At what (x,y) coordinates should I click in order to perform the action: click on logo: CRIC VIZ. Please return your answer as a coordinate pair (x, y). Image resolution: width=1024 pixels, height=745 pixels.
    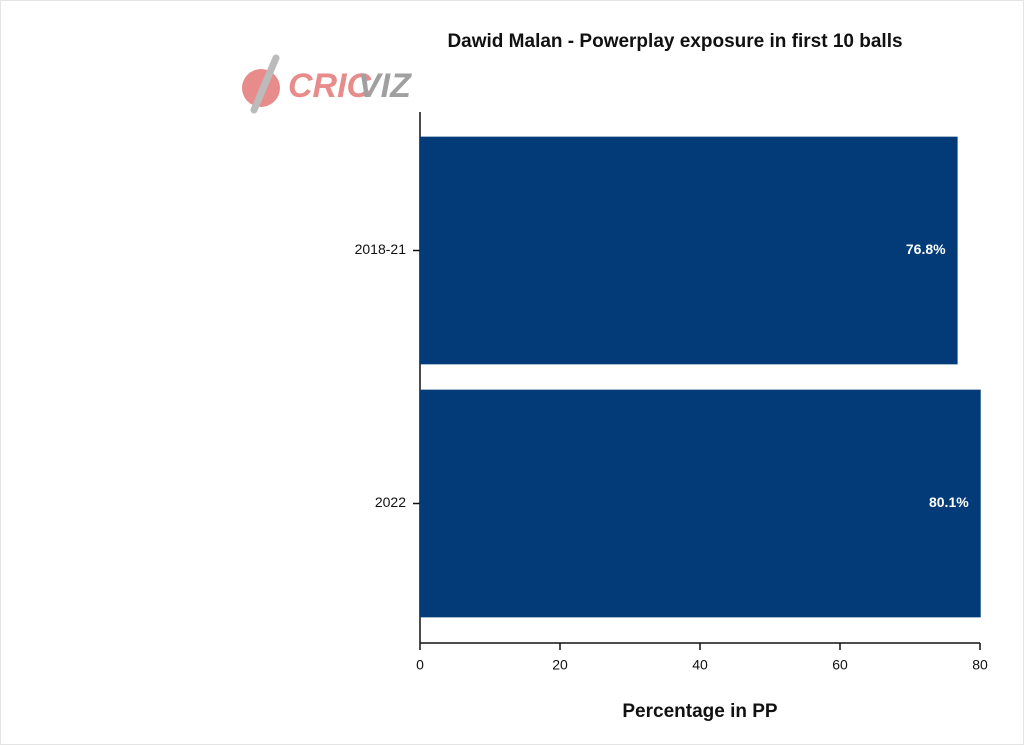
    Looking at the image, I should click on (327, 84).